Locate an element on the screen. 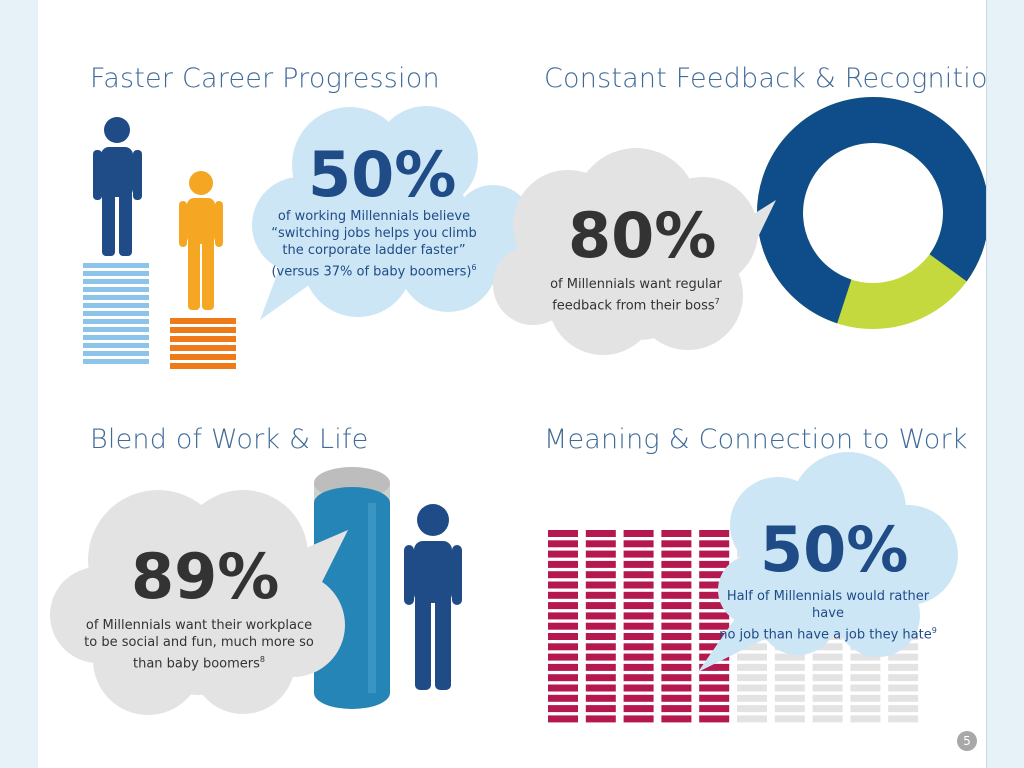  footnote-6: 6 is located at coordinates (474, 267).